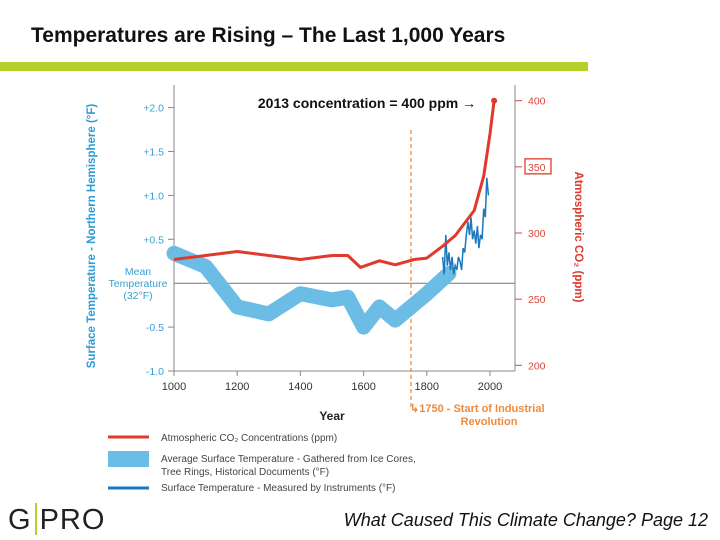 This screenshot has height=540, width=720. I want to click on gpro-logo: G PRO, so click(56, 520).